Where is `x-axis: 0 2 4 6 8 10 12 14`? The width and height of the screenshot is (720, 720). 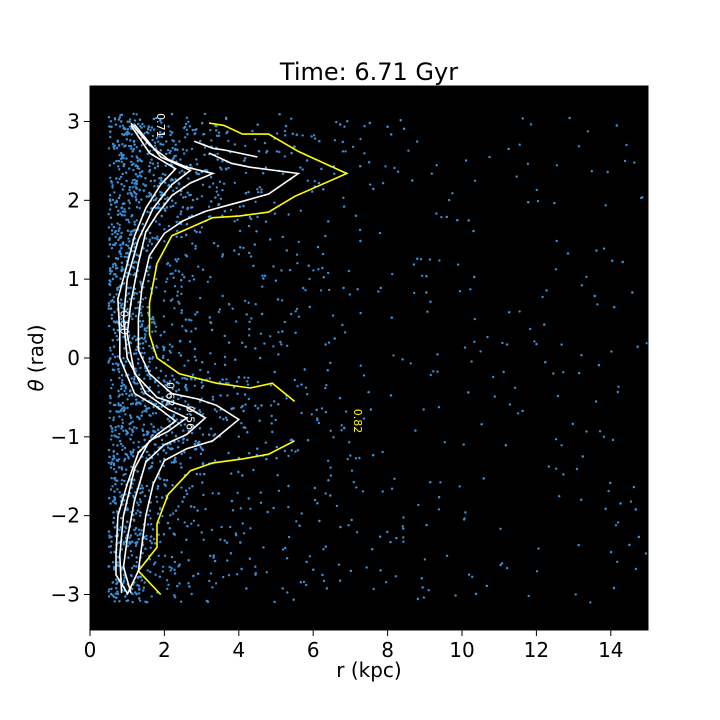 x-axis: 0 2 4 6 8 10 12 14 is located at coordinates (354, 646).